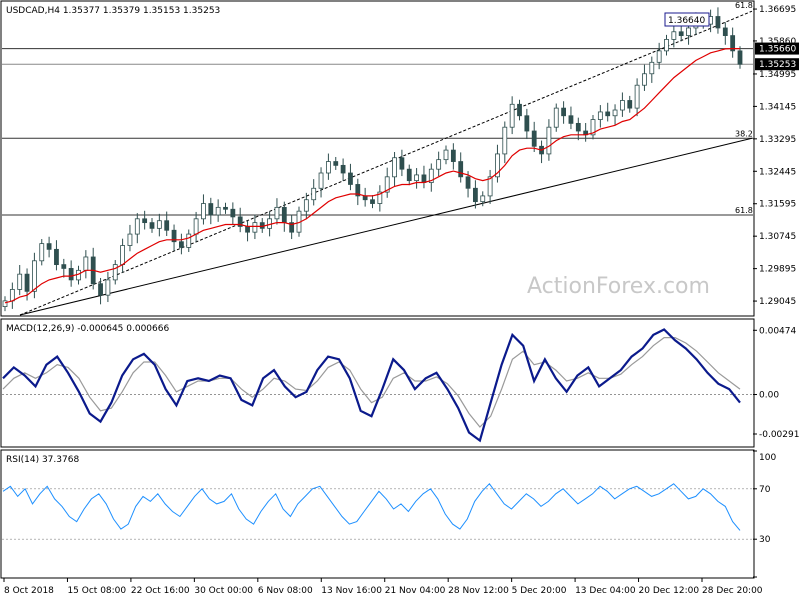 The image size is (800, 600). I want to click on price-tick-label: 1.35860, so click(777, 42).